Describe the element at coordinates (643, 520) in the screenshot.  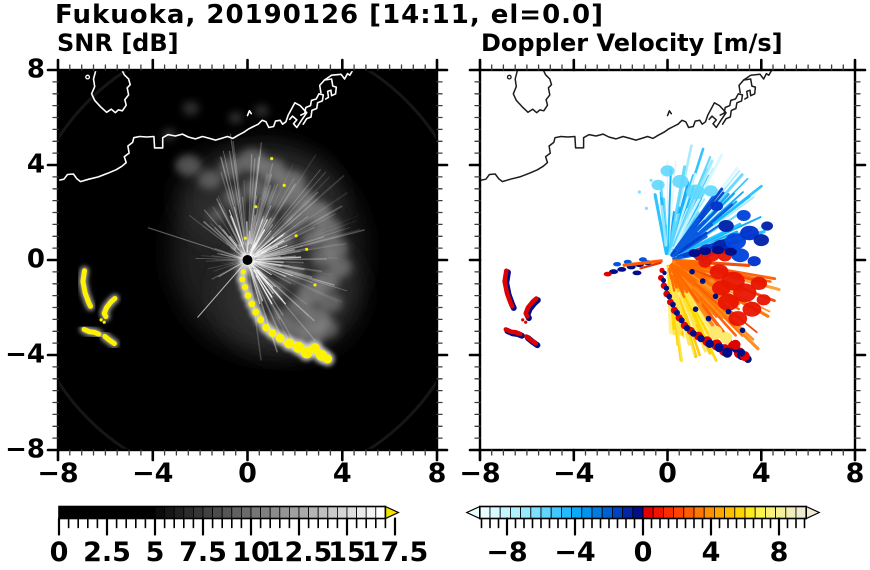
I see `velocity-colorbar` at that location.